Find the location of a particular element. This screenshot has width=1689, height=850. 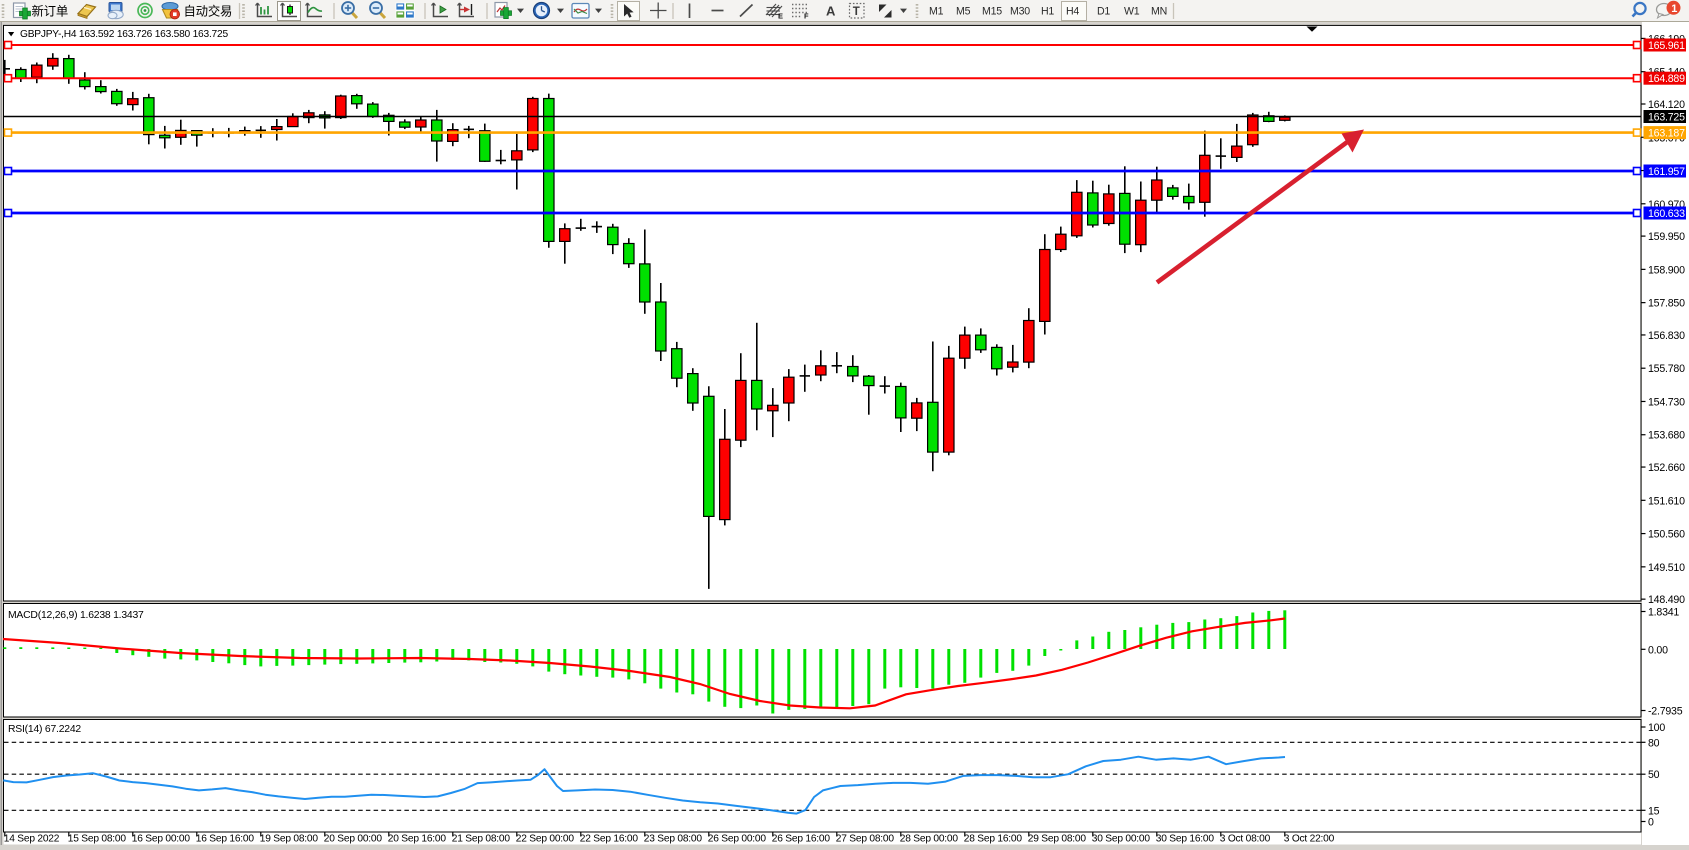

svg-text: 163.725 is located at coordinates (1666, 118).